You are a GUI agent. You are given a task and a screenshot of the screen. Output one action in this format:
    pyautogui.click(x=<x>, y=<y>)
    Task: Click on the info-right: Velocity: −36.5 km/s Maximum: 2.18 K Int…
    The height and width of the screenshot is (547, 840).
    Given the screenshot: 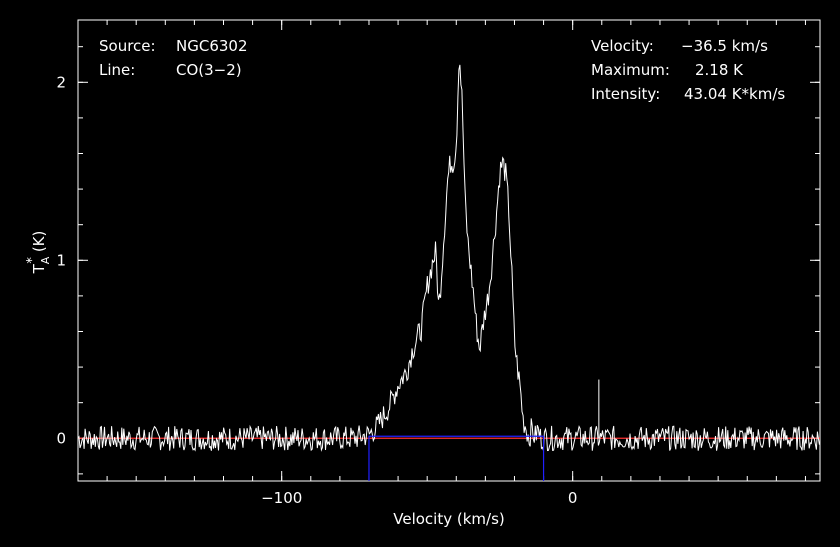 What is the action you would take?
    pyautogui.click(x=688, y=70)
    